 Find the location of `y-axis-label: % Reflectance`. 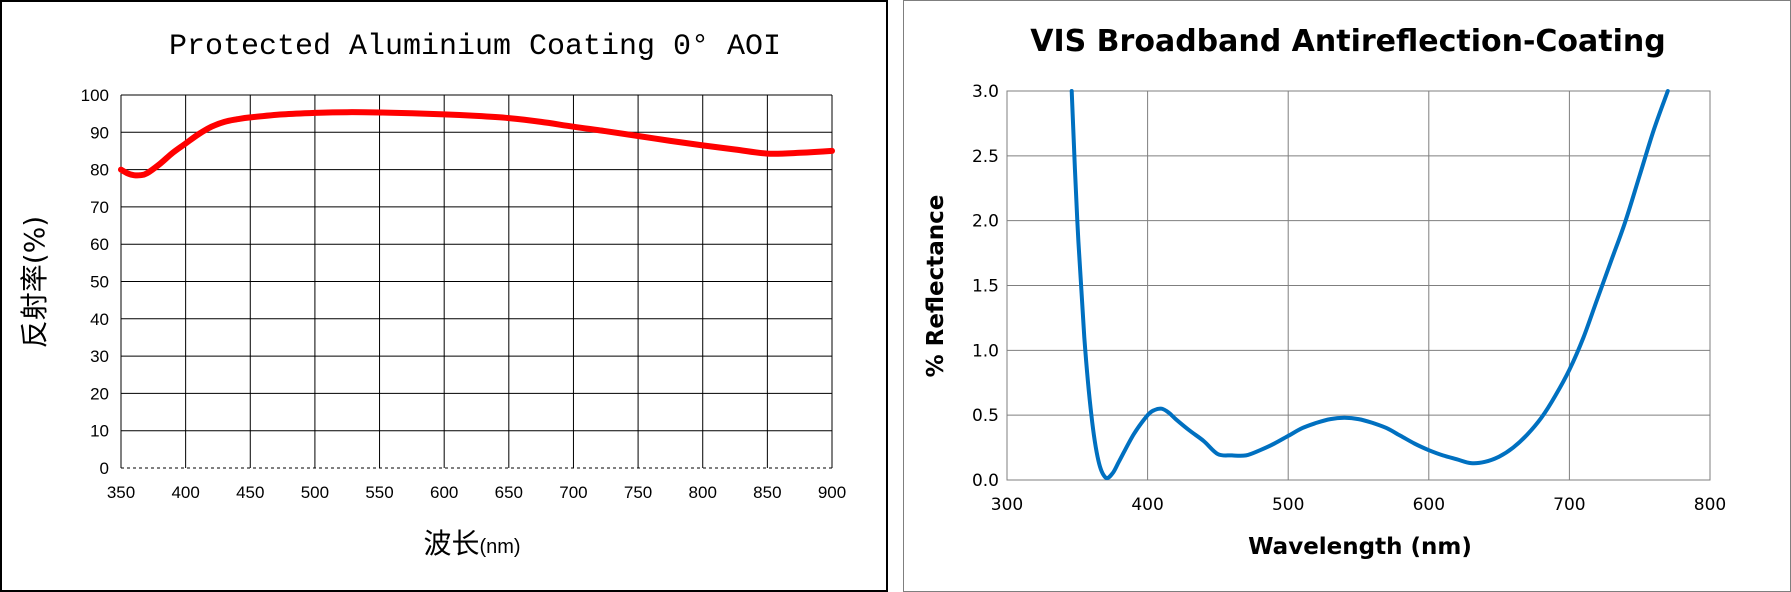

y-axis-label: % Reflectance is located at coordinates (936, 286).